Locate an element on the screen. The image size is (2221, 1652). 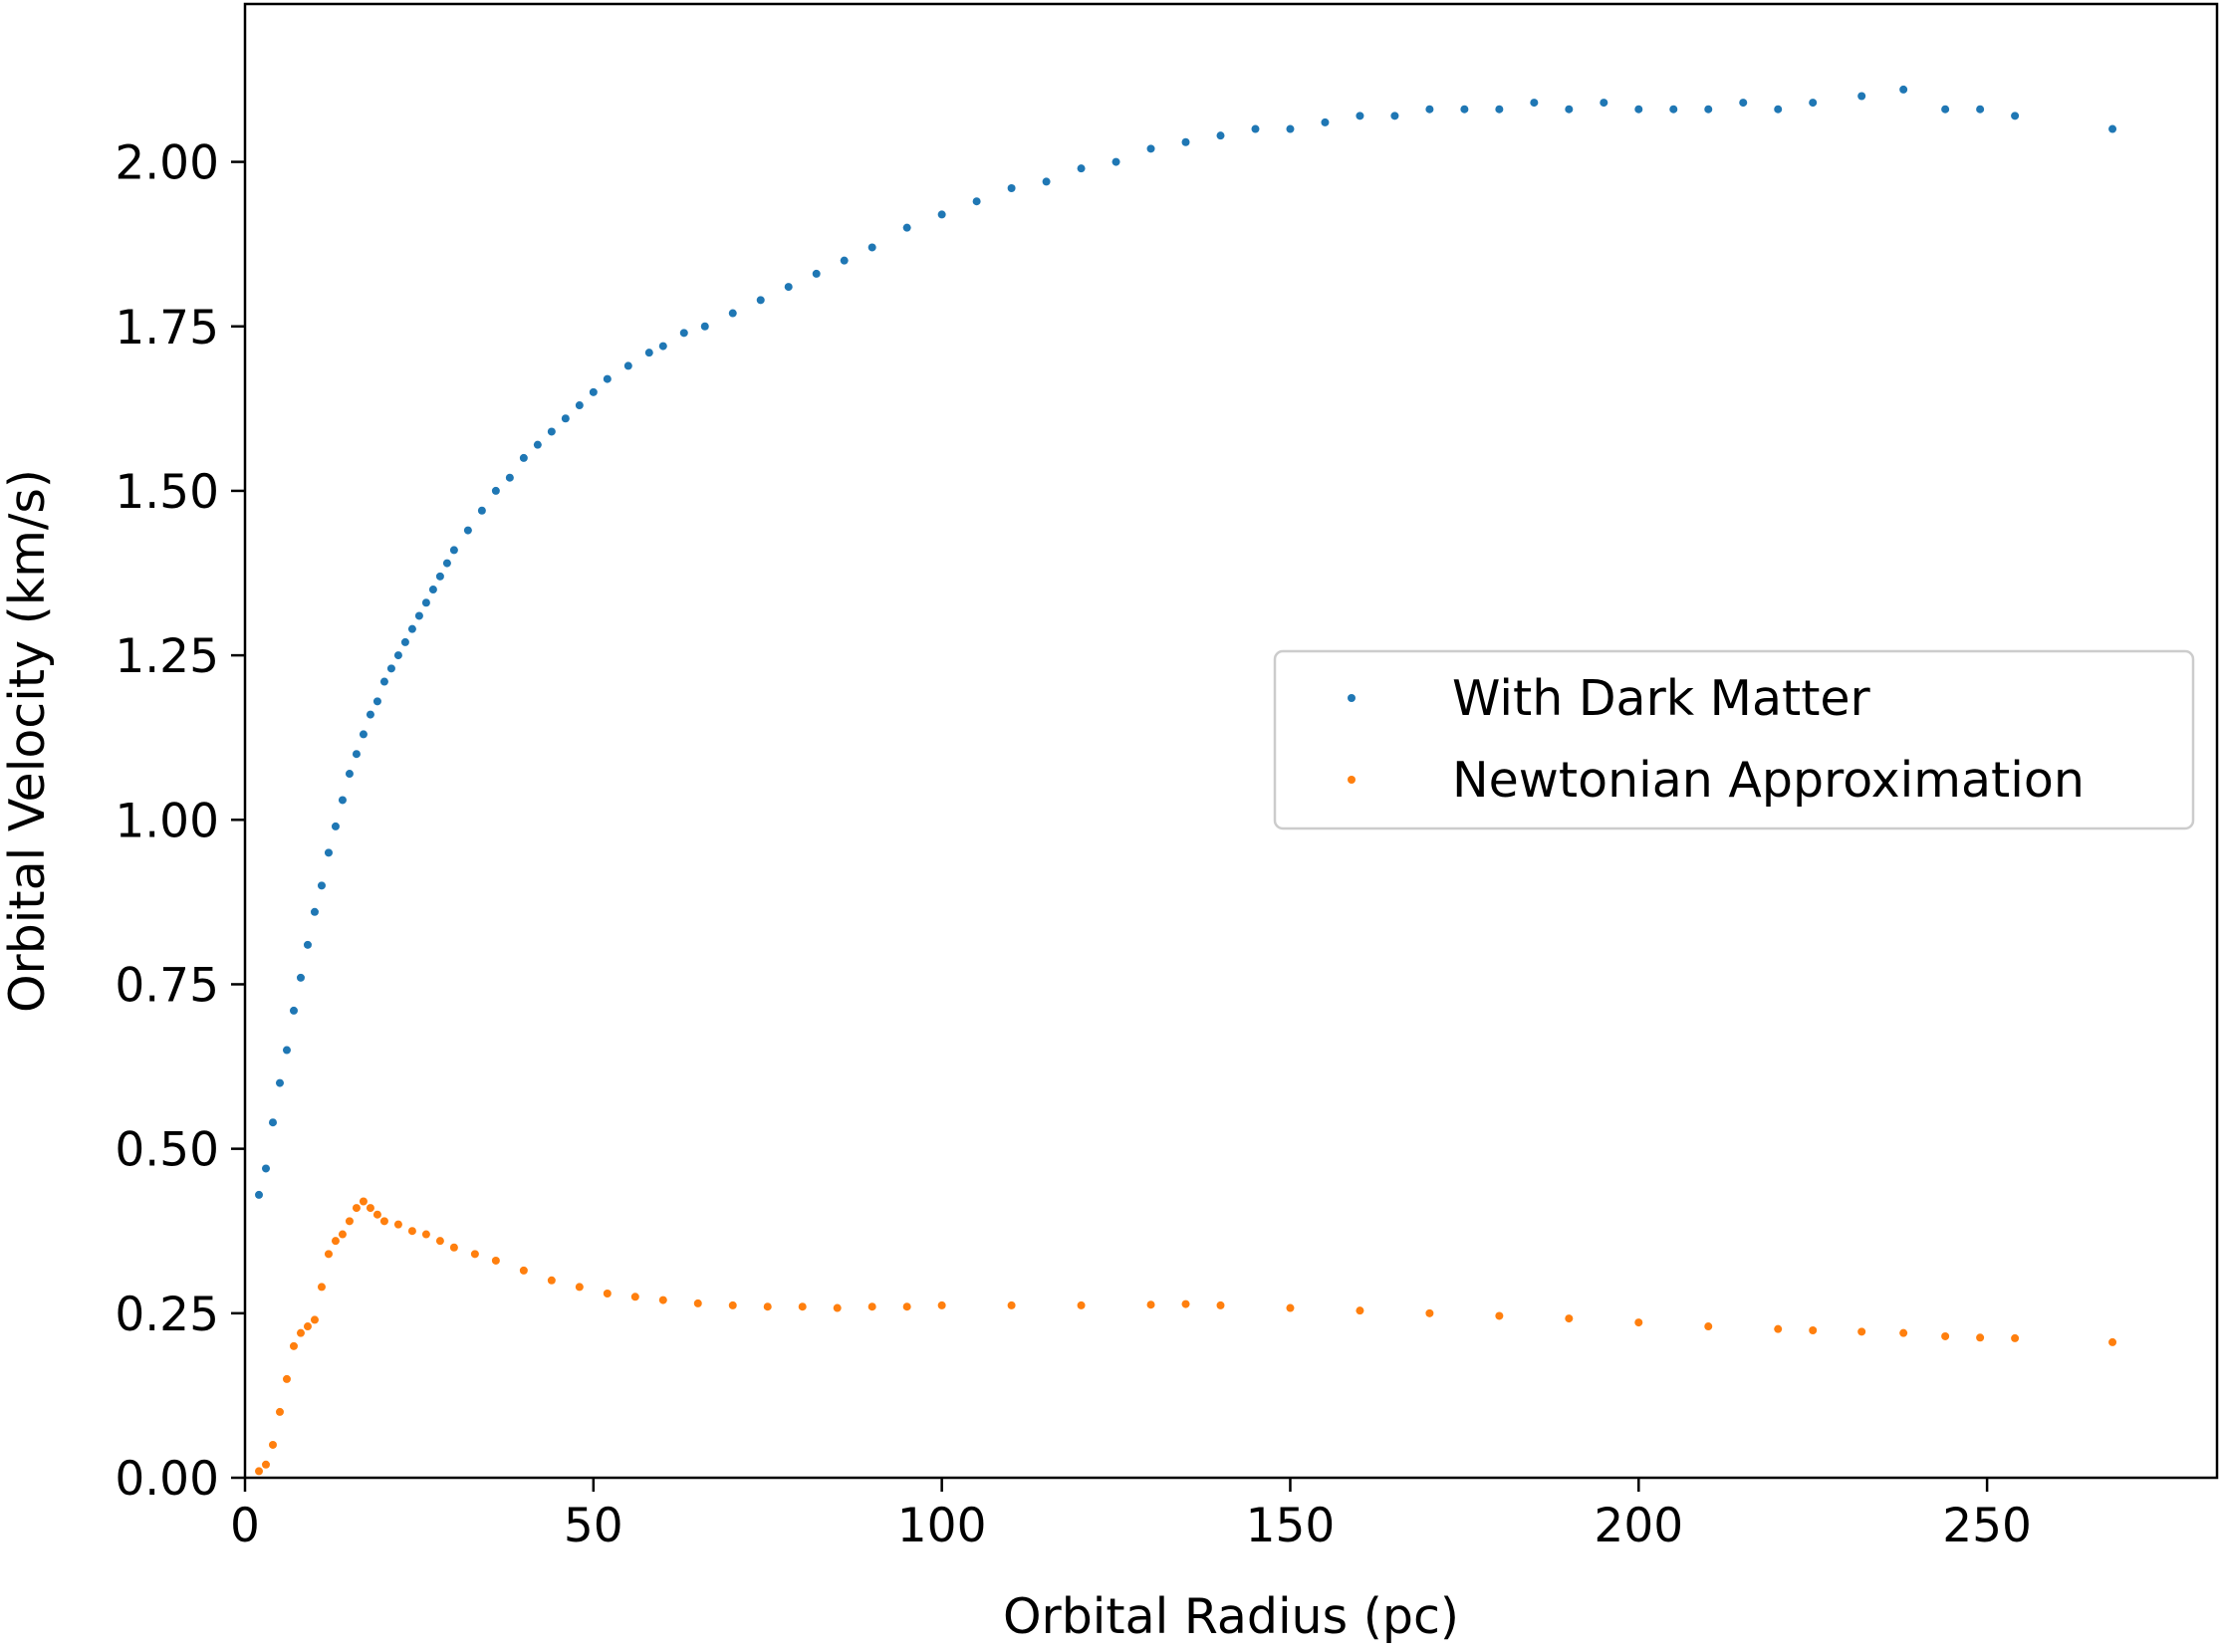
y-tick-label: 2.00 is located at coordinates (167, 163).